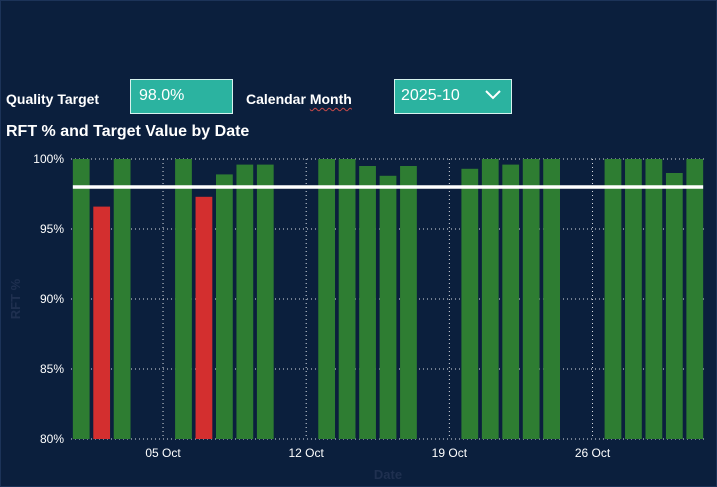 The height and width of the screenshot is (487, 717). I want to click on x-tick-label: 26 Oct, so click(593, 453).